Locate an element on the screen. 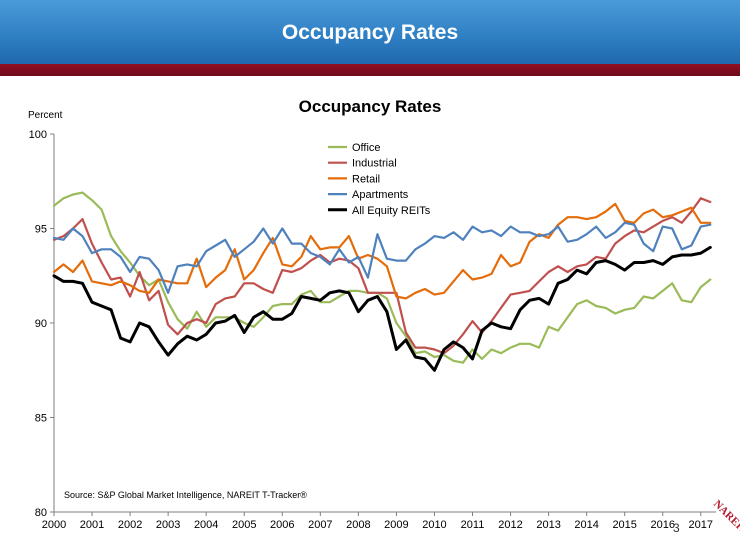 This screenshot has width=740, height=560. x-tick-label: 2010 is located at coordinates (434, 525).